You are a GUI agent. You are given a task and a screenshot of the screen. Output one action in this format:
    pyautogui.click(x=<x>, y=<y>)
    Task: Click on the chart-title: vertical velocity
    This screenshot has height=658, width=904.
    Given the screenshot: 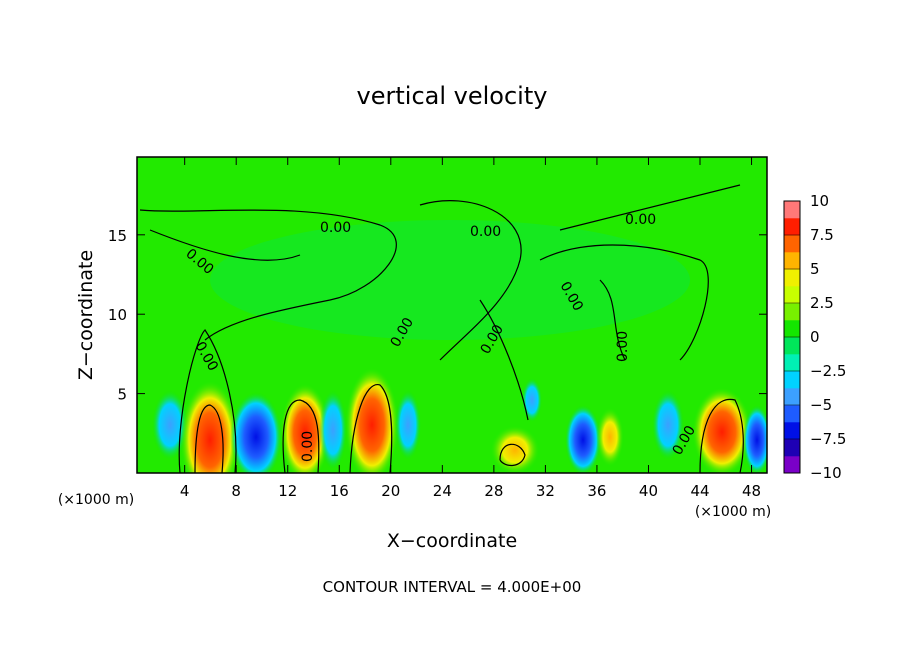 What is the action you would take?
    pyautogui.click(x=452, y=96)
    